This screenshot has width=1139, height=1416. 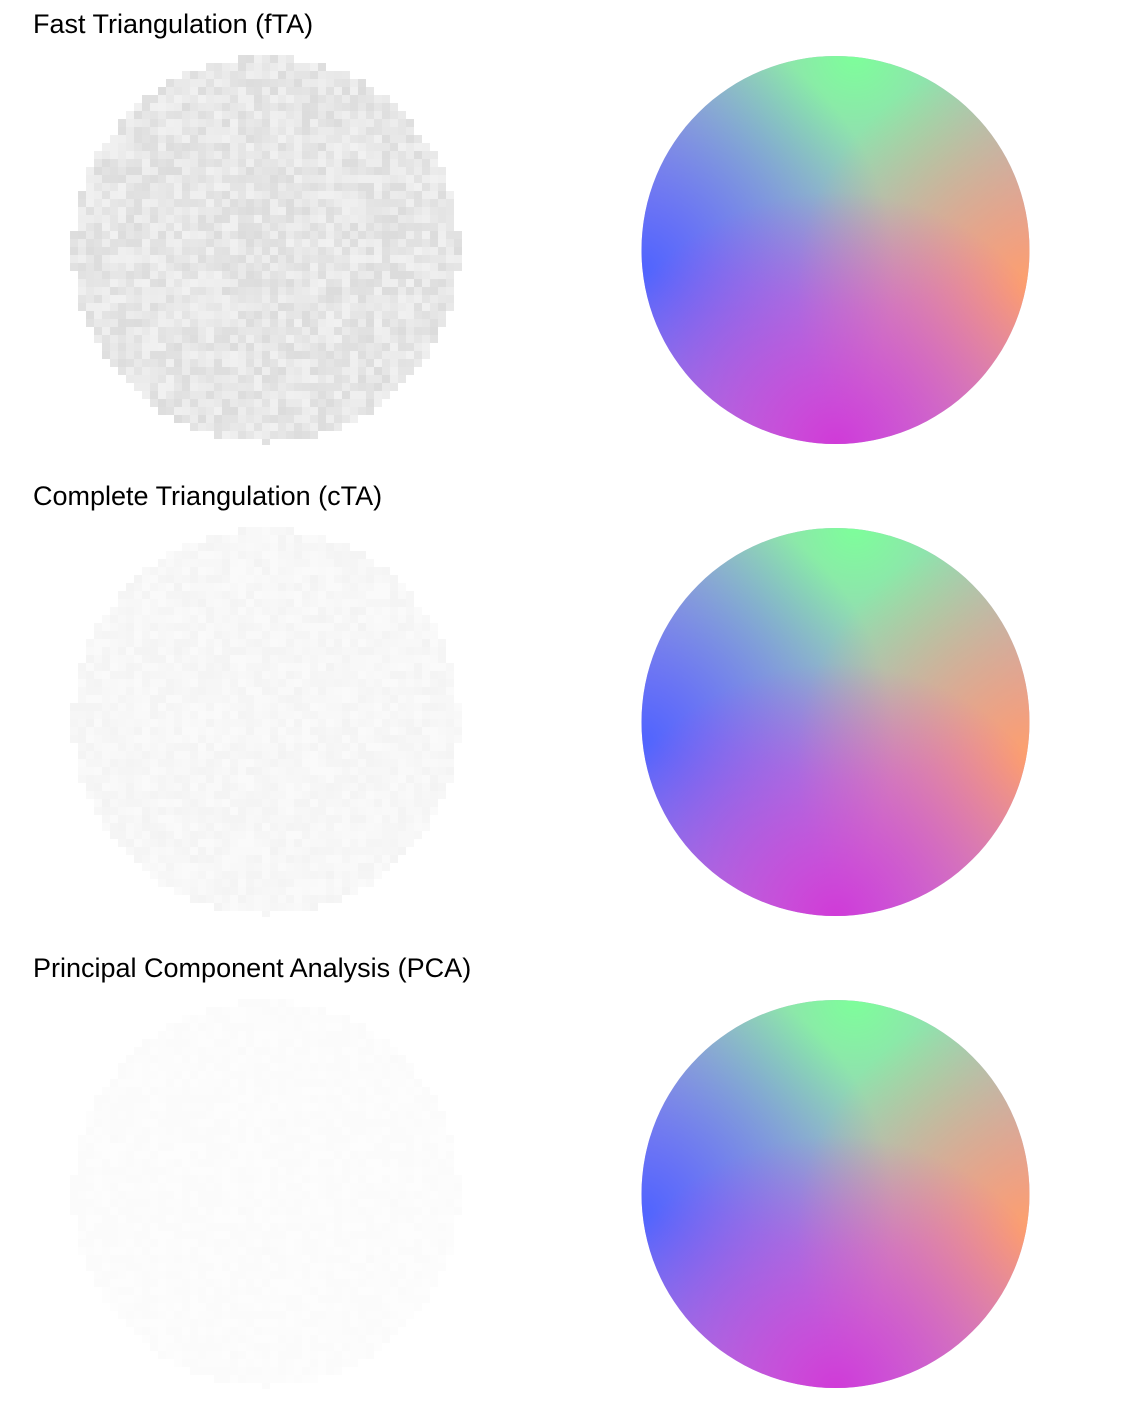 I want to click on normal-map-fta, so click(x=835, y=250).